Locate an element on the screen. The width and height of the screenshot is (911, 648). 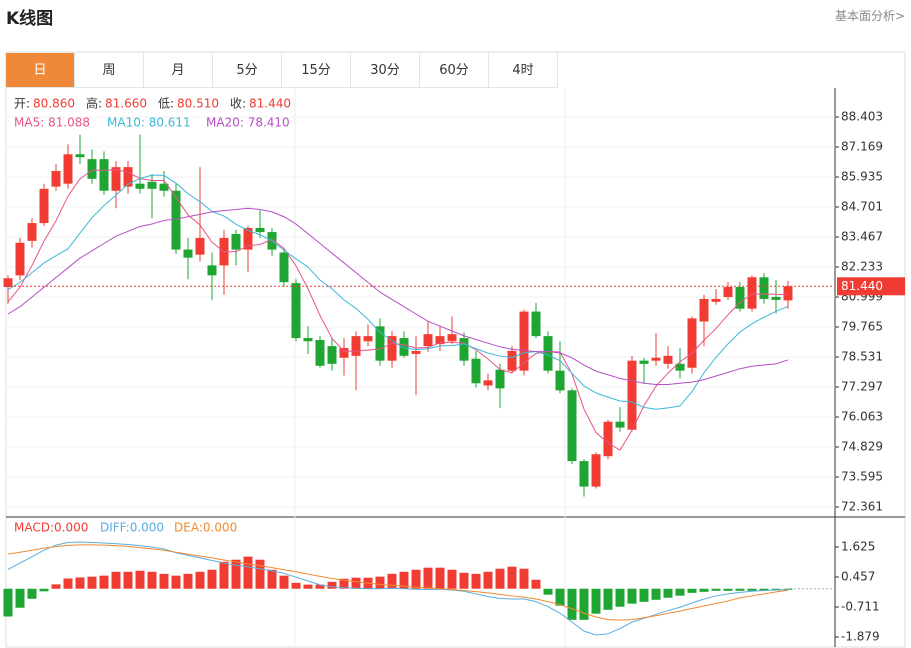
tab: 60分 is located at coordinates (454, 70).